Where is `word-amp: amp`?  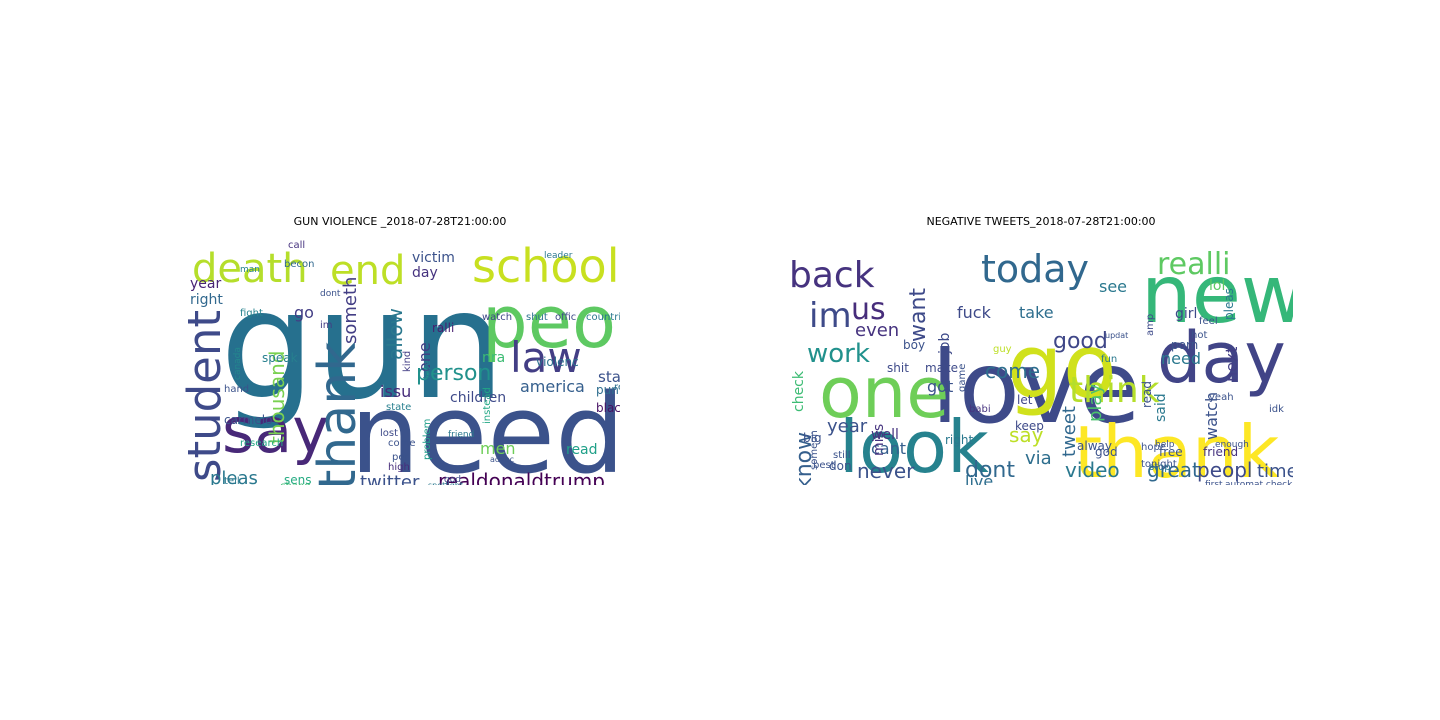
word-amp: amp is located at coordinates (1150, 325).